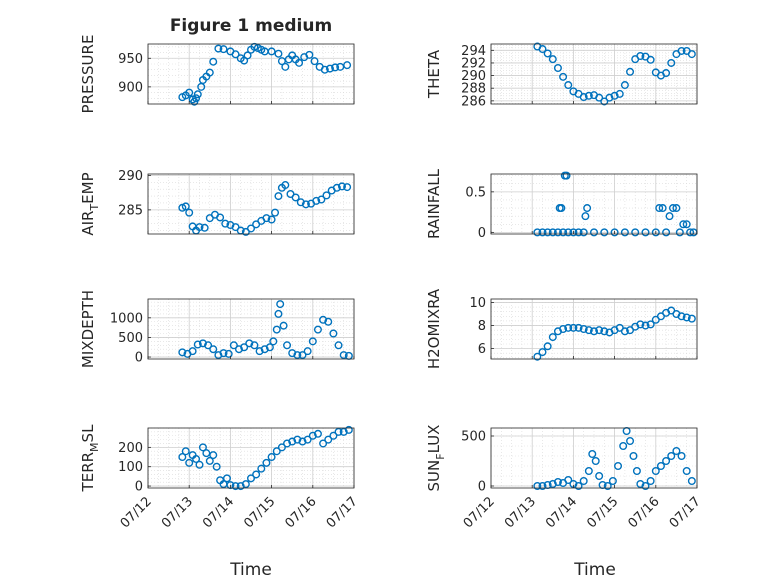 The image size is (778, 583). I want to click on x-axis-label-right: Time, so click(594, 570).